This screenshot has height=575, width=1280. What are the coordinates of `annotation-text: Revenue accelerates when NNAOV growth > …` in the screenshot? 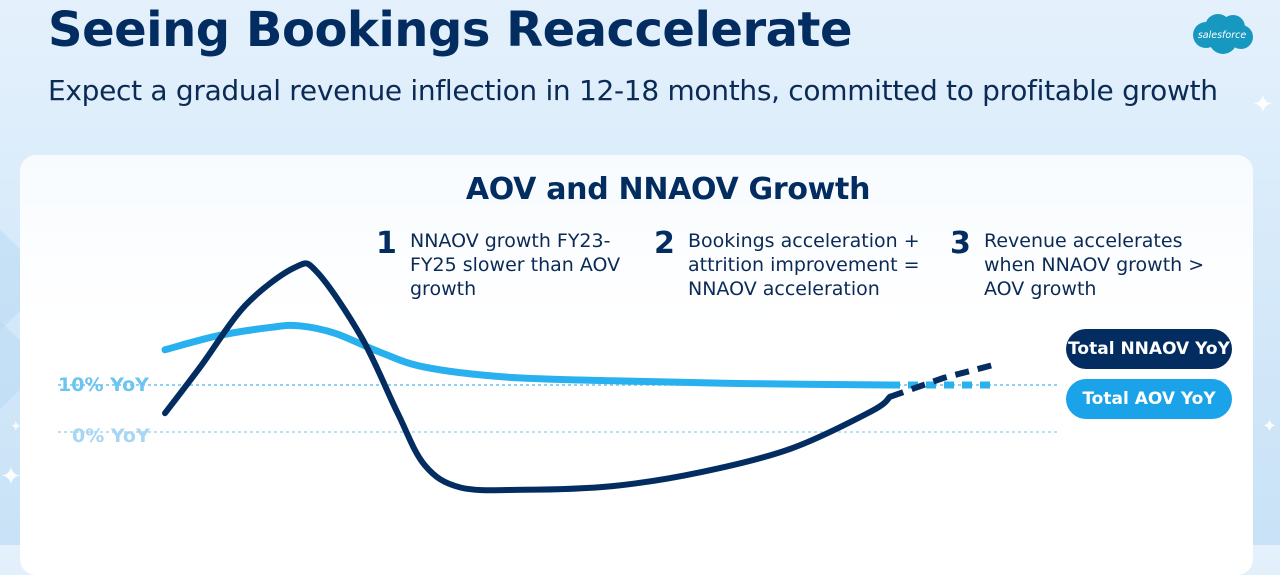 It's located at (1094, 265).